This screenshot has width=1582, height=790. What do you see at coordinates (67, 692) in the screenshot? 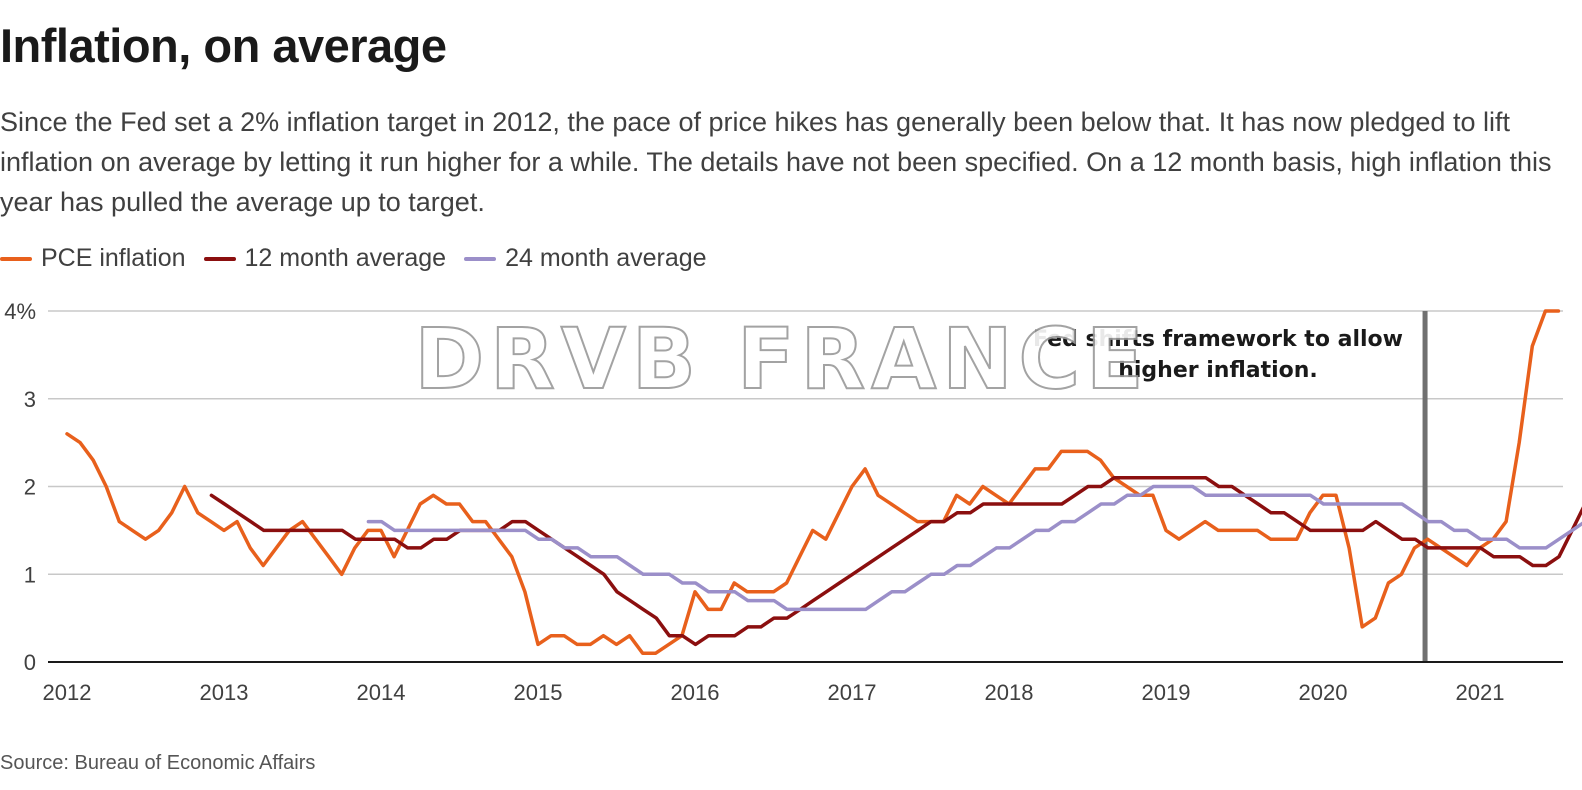
I see `x-tick-label: 2012` at bounding box center [67, 692].